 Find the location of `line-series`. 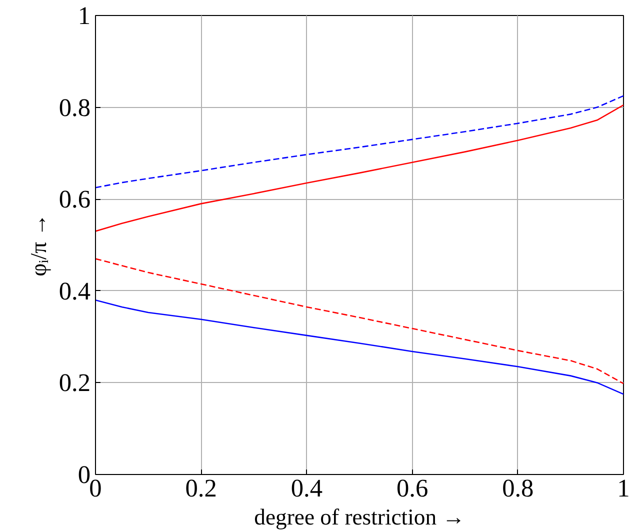

line-series is located at coordinates (360, 141).